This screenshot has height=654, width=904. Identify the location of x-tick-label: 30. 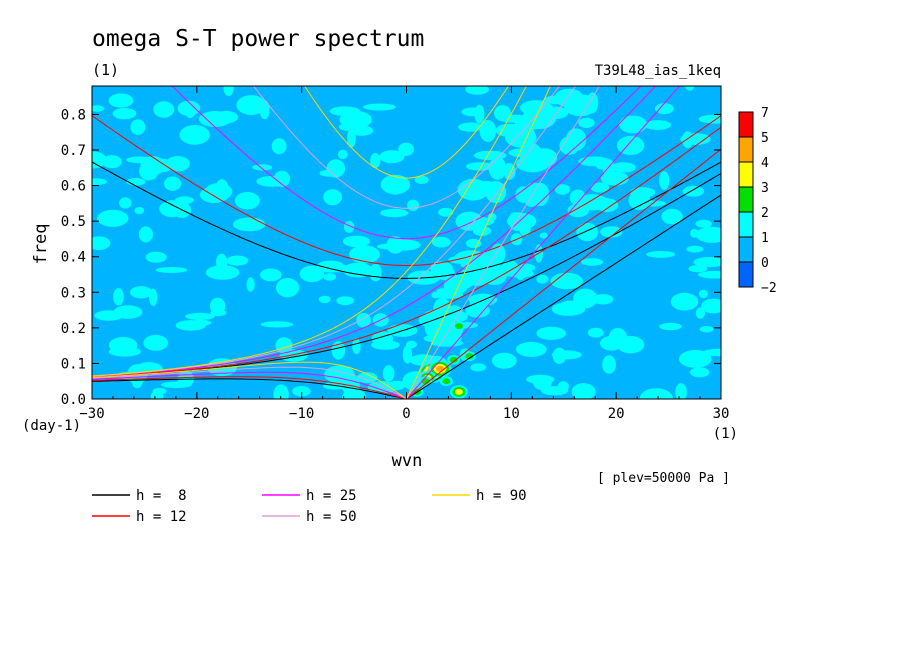
(721, 414).